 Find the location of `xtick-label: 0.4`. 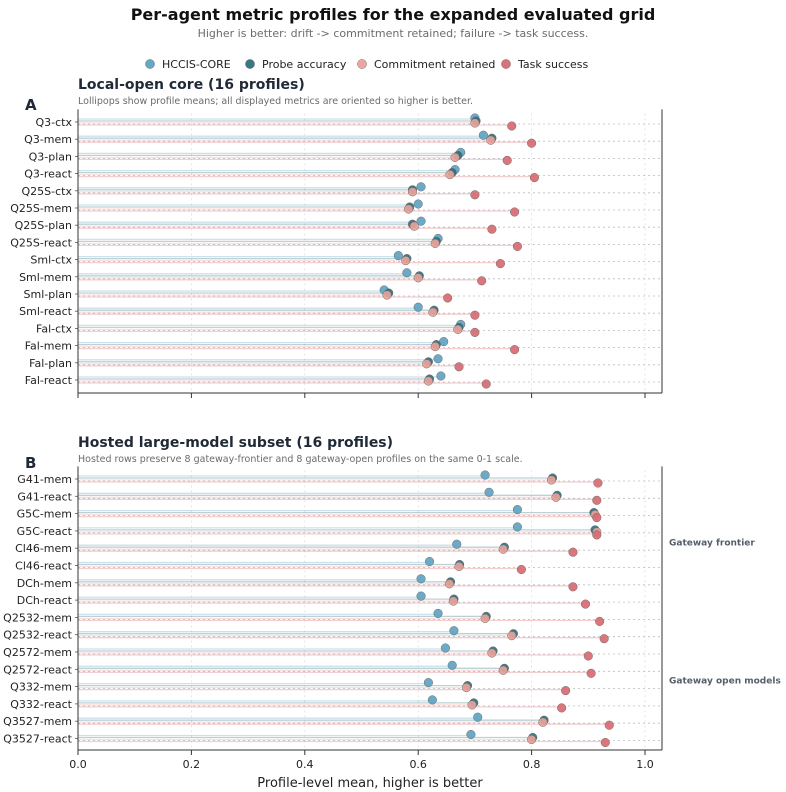

xtick-label: 0.4 is located at coordinates (305, 764).